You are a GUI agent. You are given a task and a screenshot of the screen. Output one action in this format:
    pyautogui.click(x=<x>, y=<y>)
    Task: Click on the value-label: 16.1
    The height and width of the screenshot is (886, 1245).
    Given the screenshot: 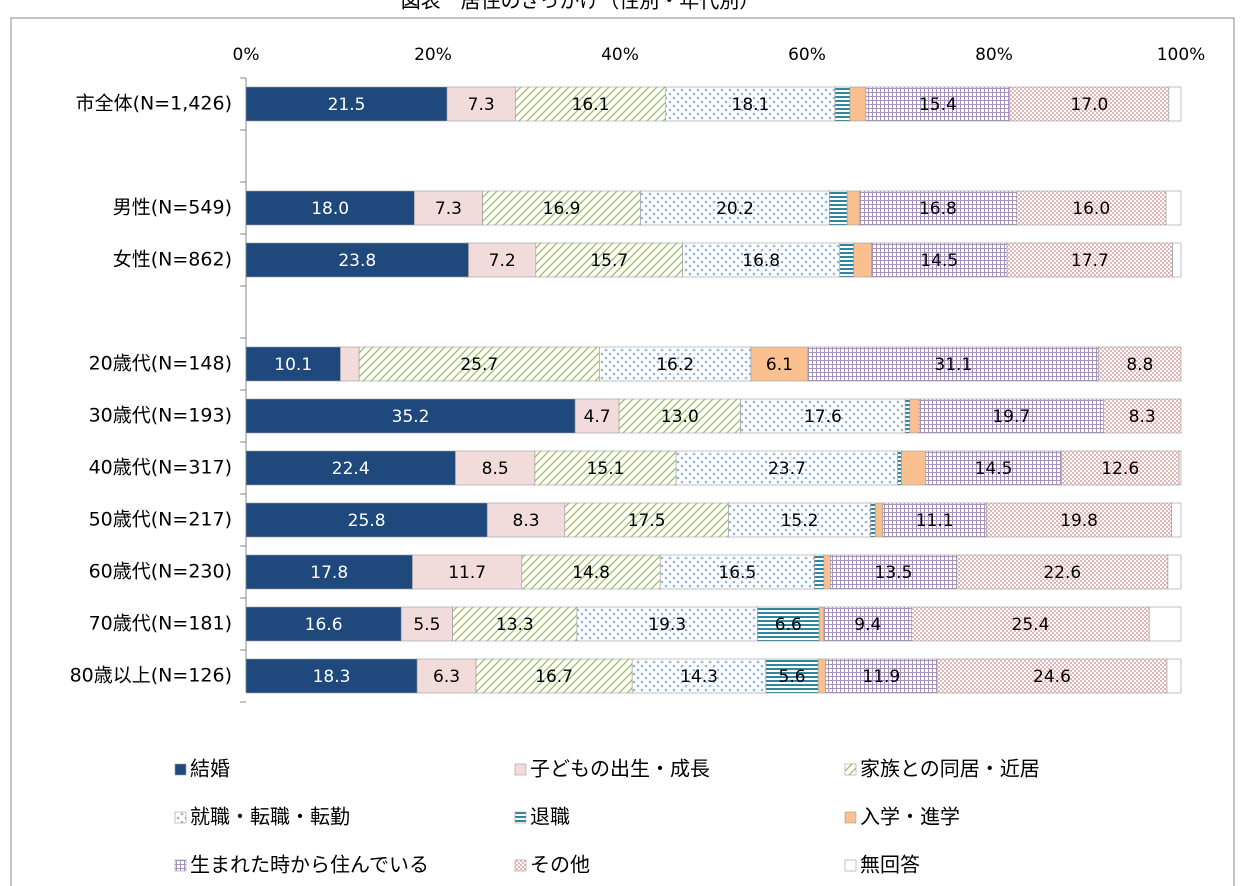 What is the action you would take?
    pyautogui.click(x=591, y=105)
    